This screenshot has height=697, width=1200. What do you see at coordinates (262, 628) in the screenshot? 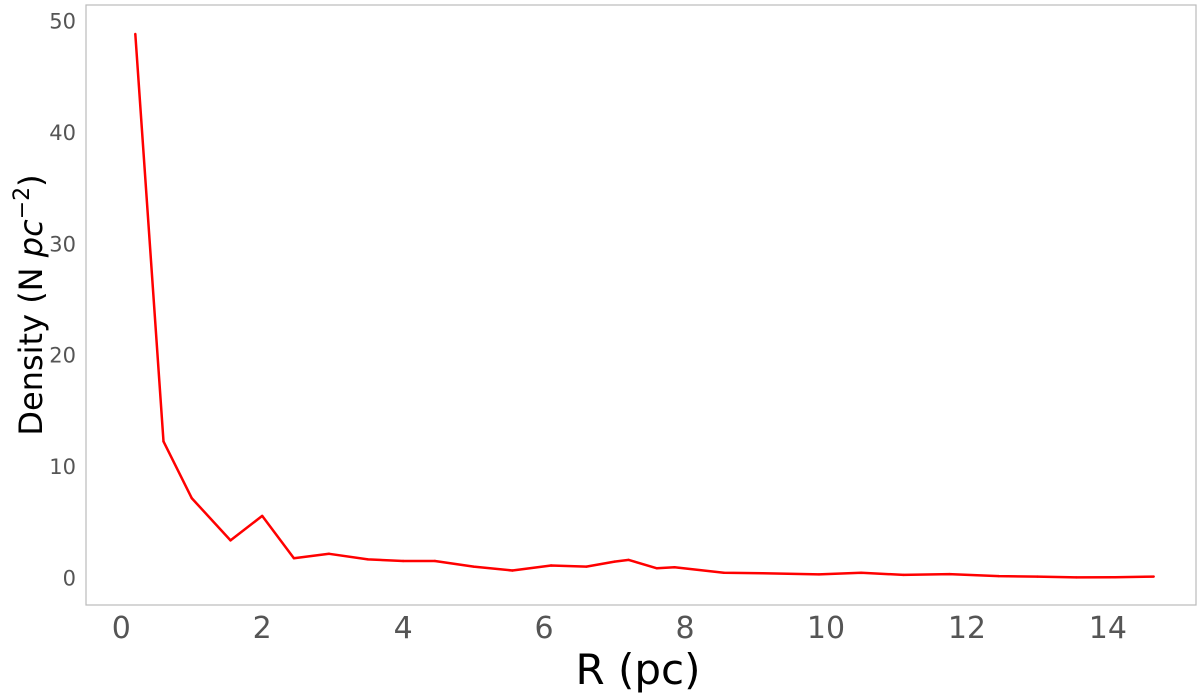
I see `x-tick-label: 2` at bounding box center [262, 628].